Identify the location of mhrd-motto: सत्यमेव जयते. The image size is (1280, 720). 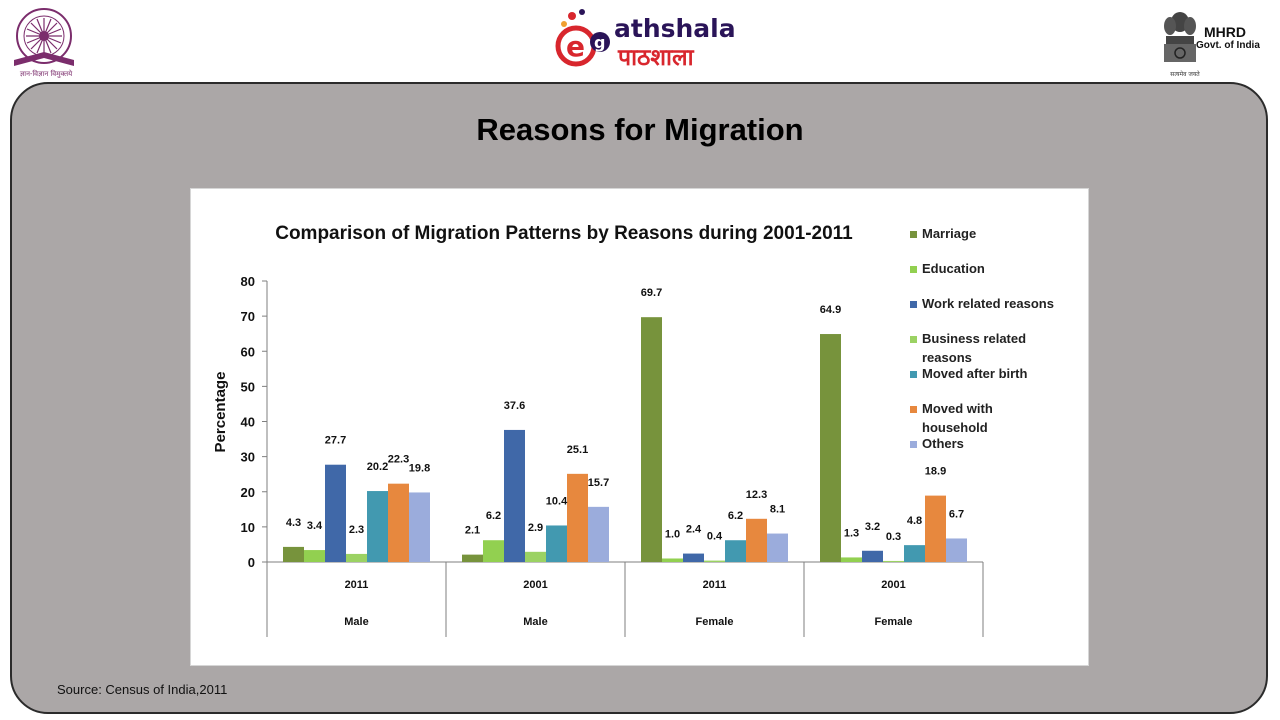
(1185, 74).